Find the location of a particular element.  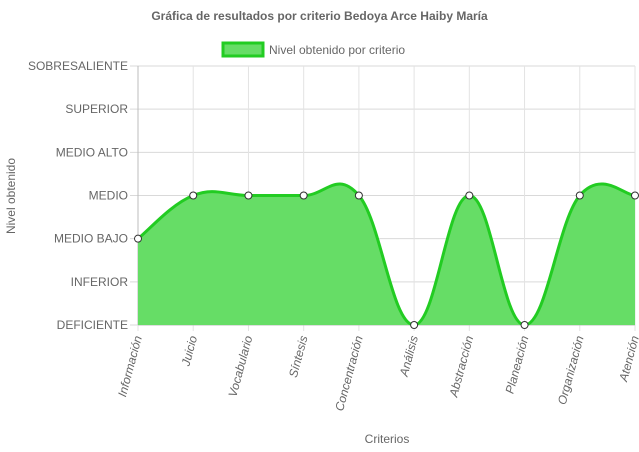

x-tick-label: Concentración is located at coordinates (349, 373).